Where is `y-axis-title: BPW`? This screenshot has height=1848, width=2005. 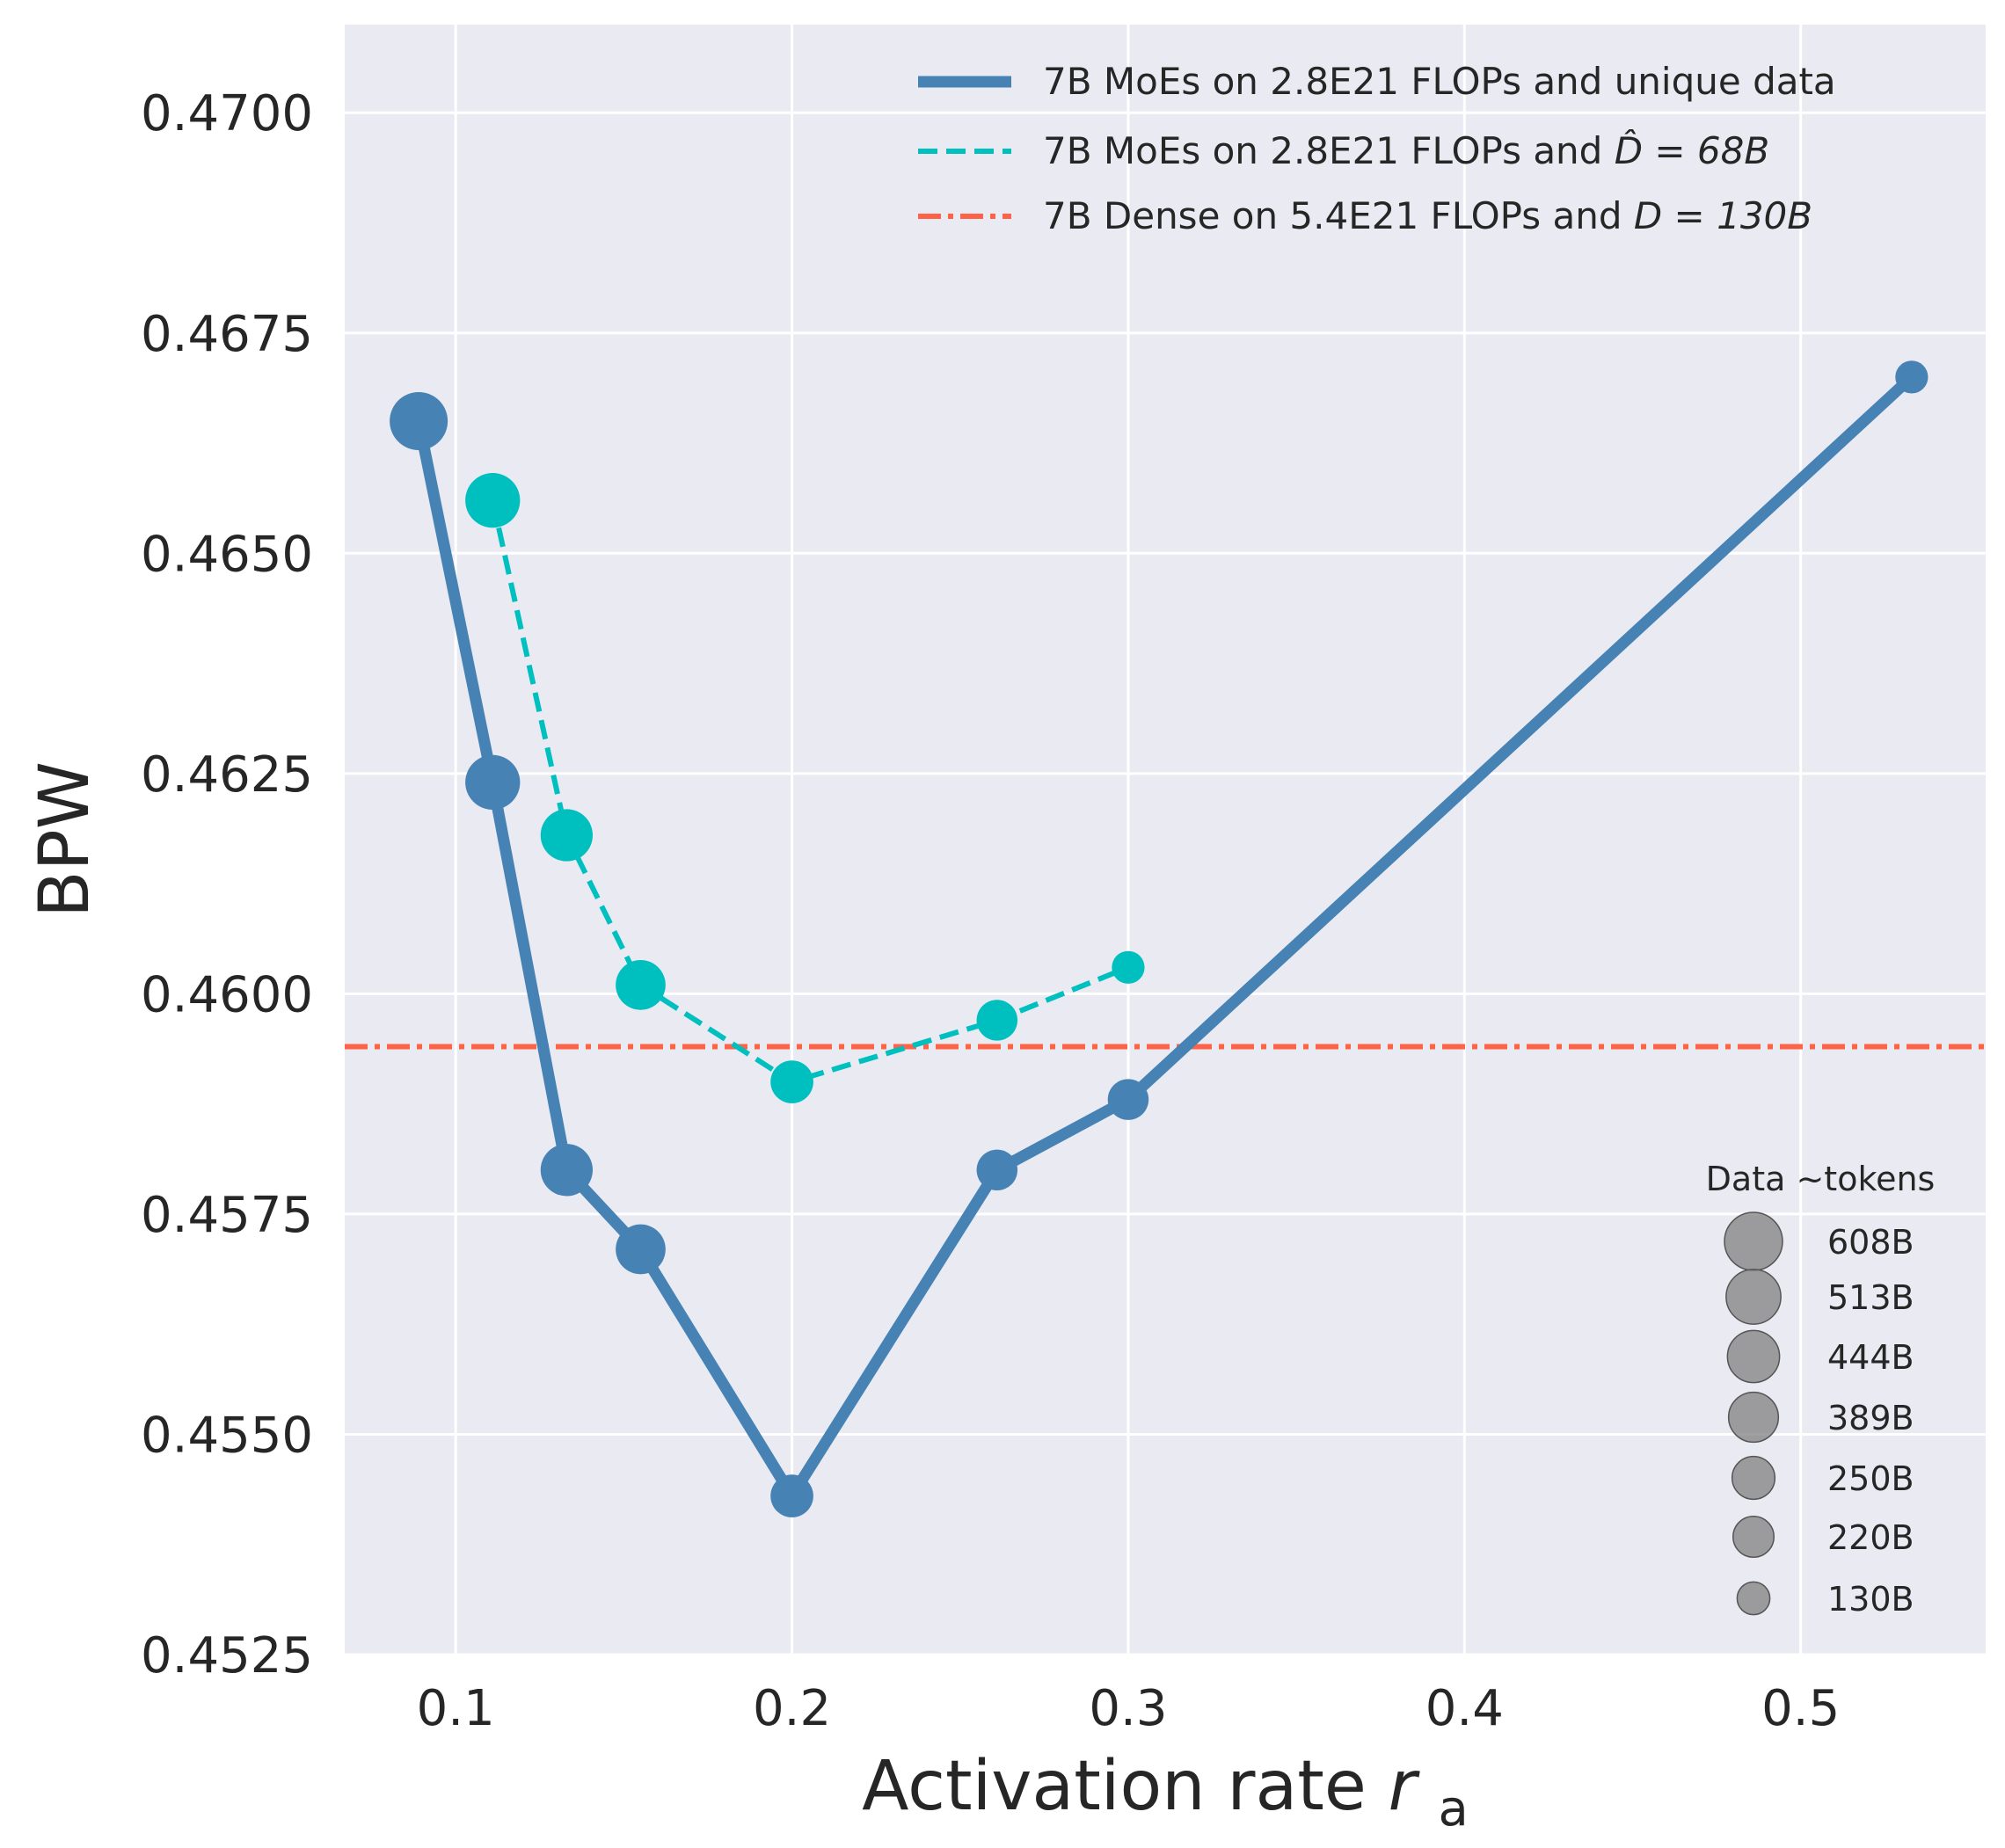 y-axis-title: BPW is located at coordinates (65, 839).